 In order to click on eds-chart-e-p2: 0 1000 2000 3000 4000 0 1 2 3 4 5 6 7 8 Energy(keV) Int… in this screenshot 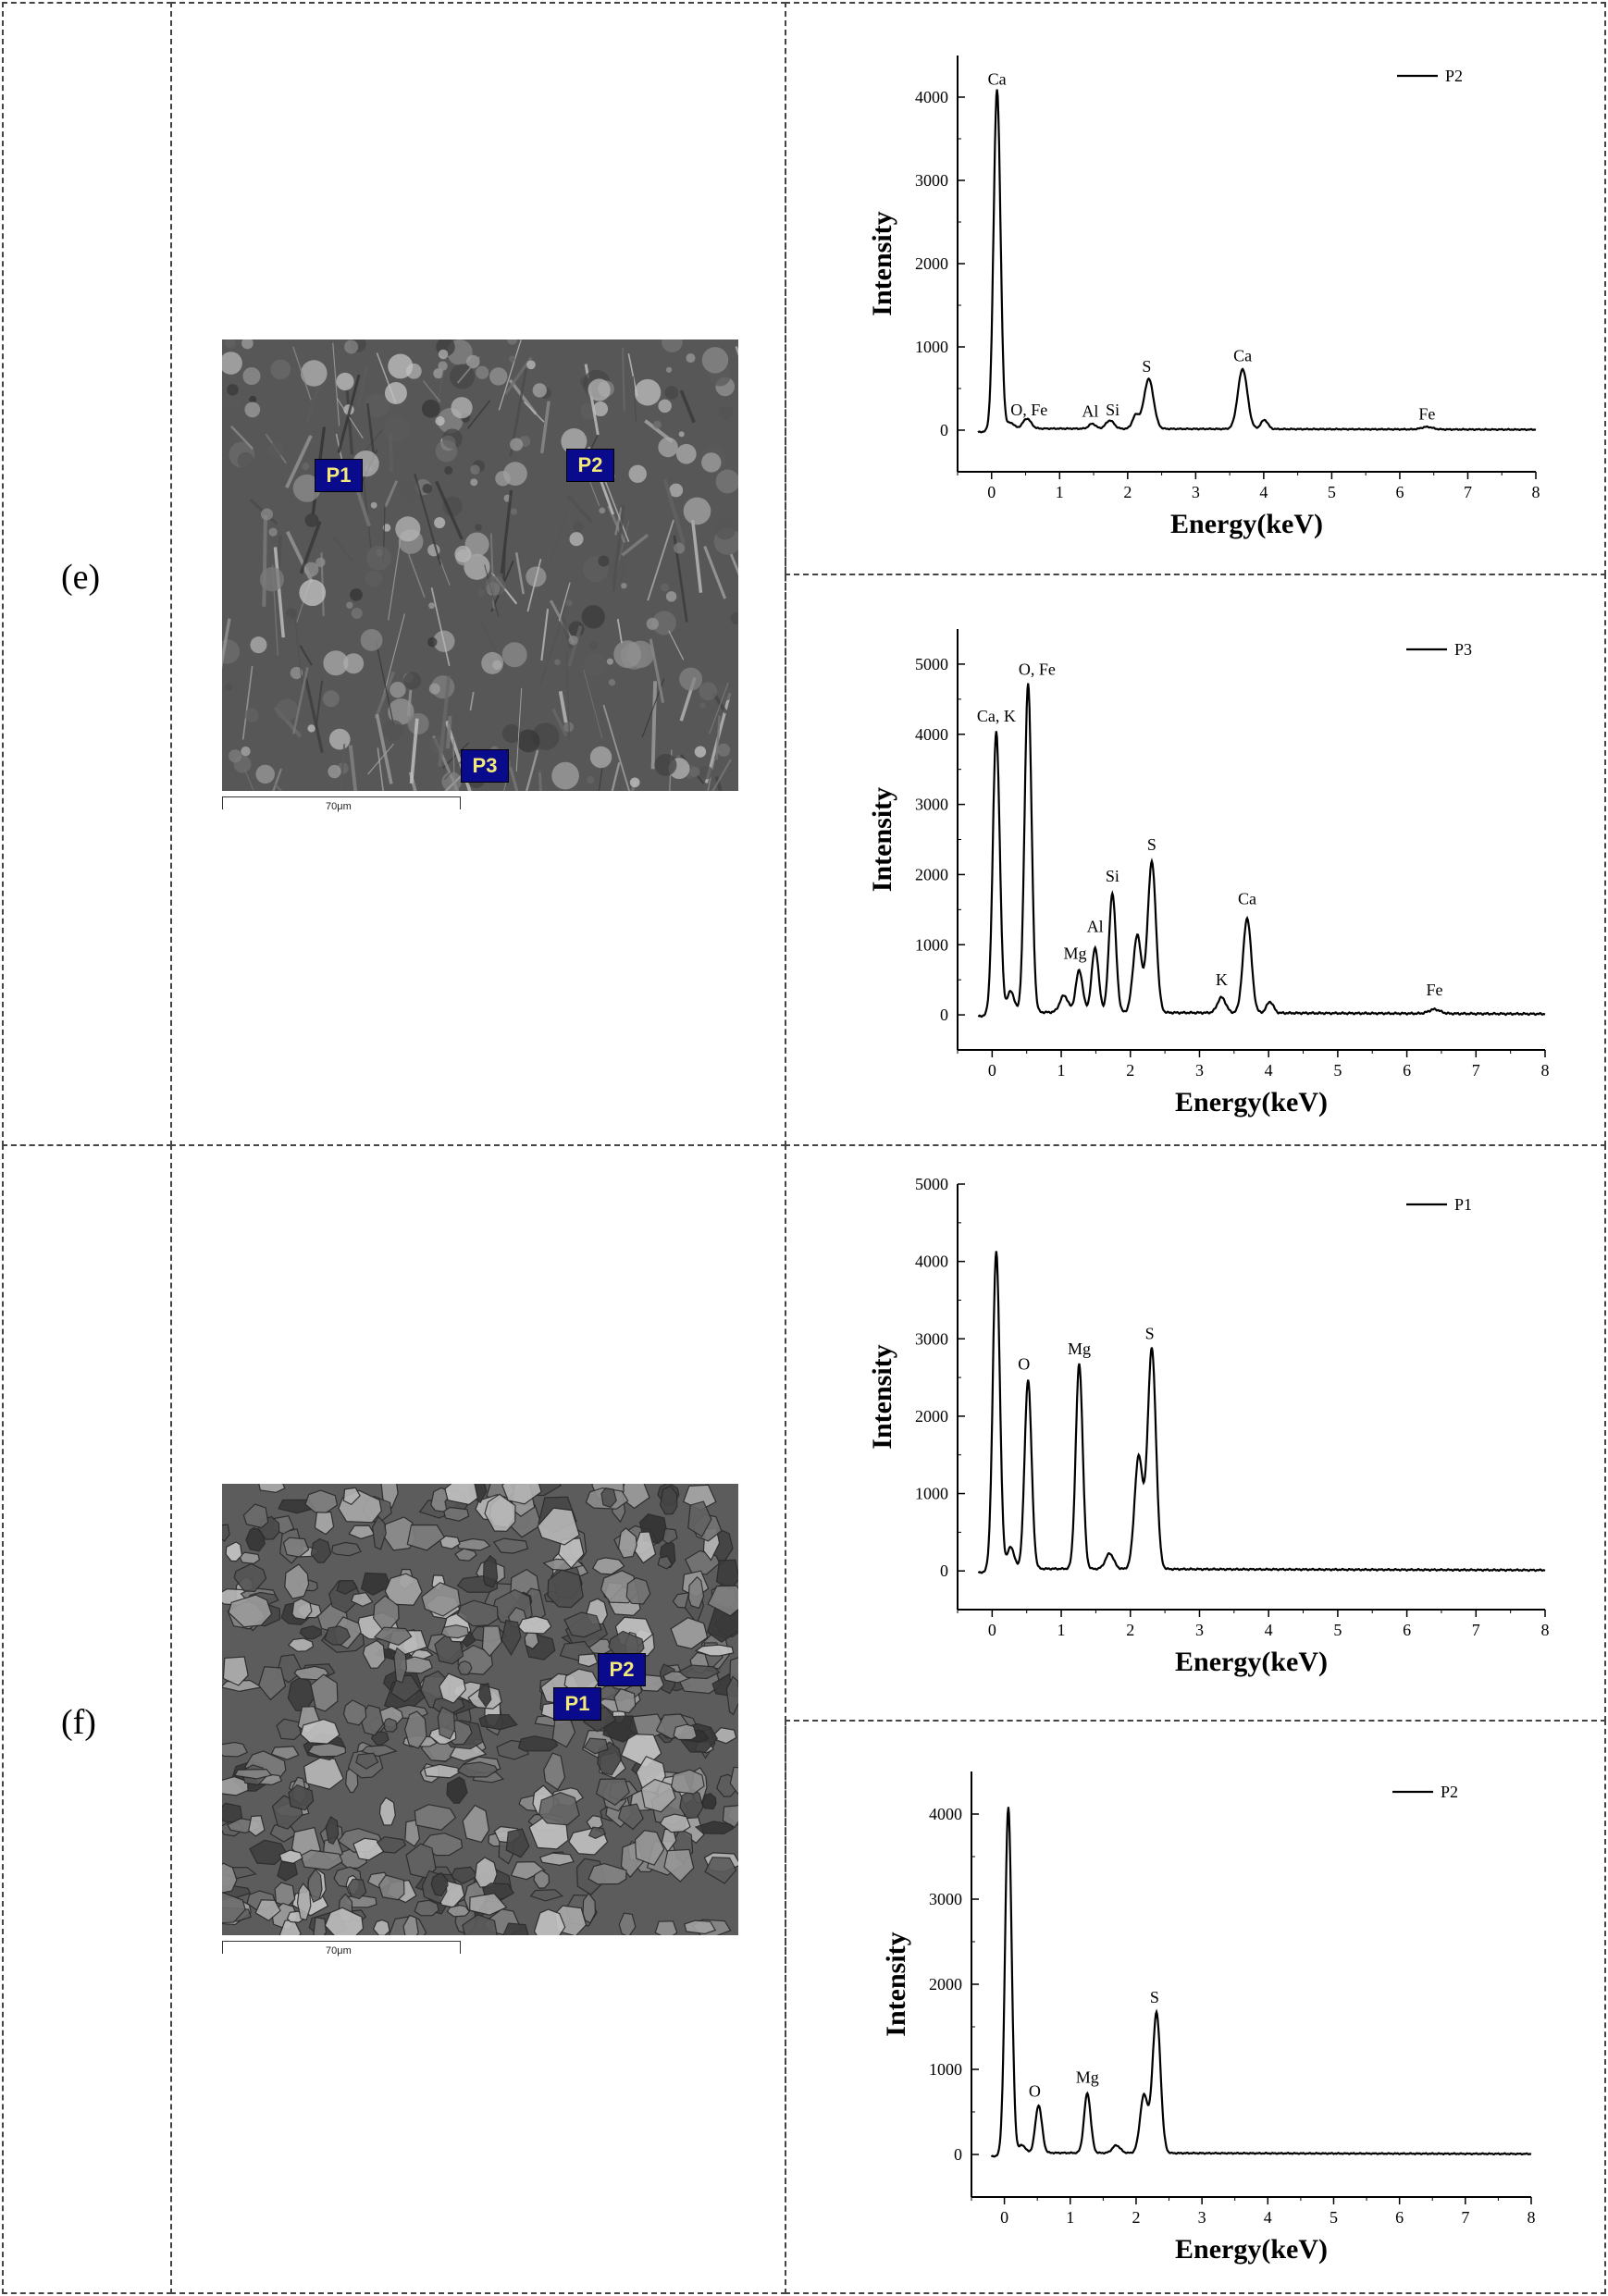, I will do `click(1193, 291)`.